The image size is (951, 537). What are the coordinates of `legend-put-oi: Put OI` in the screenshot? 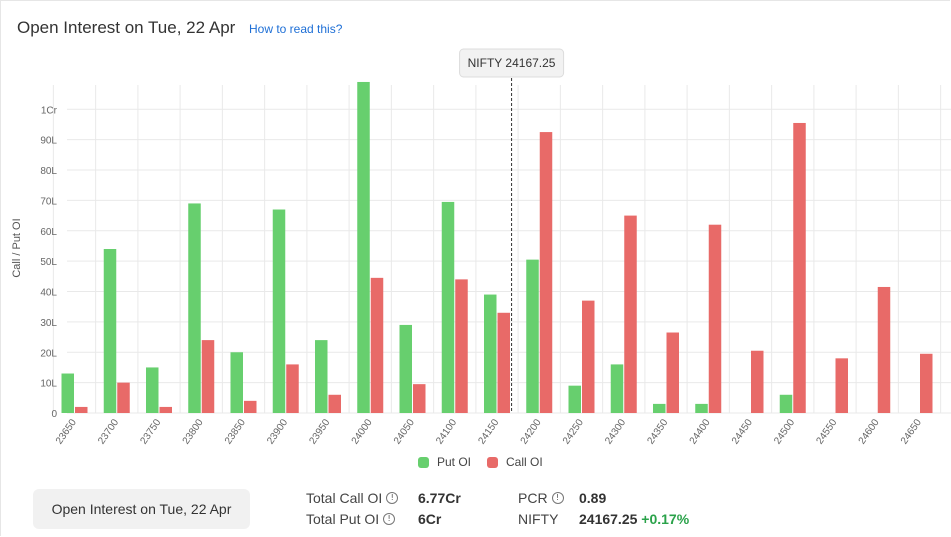 It's located at (444, 462).